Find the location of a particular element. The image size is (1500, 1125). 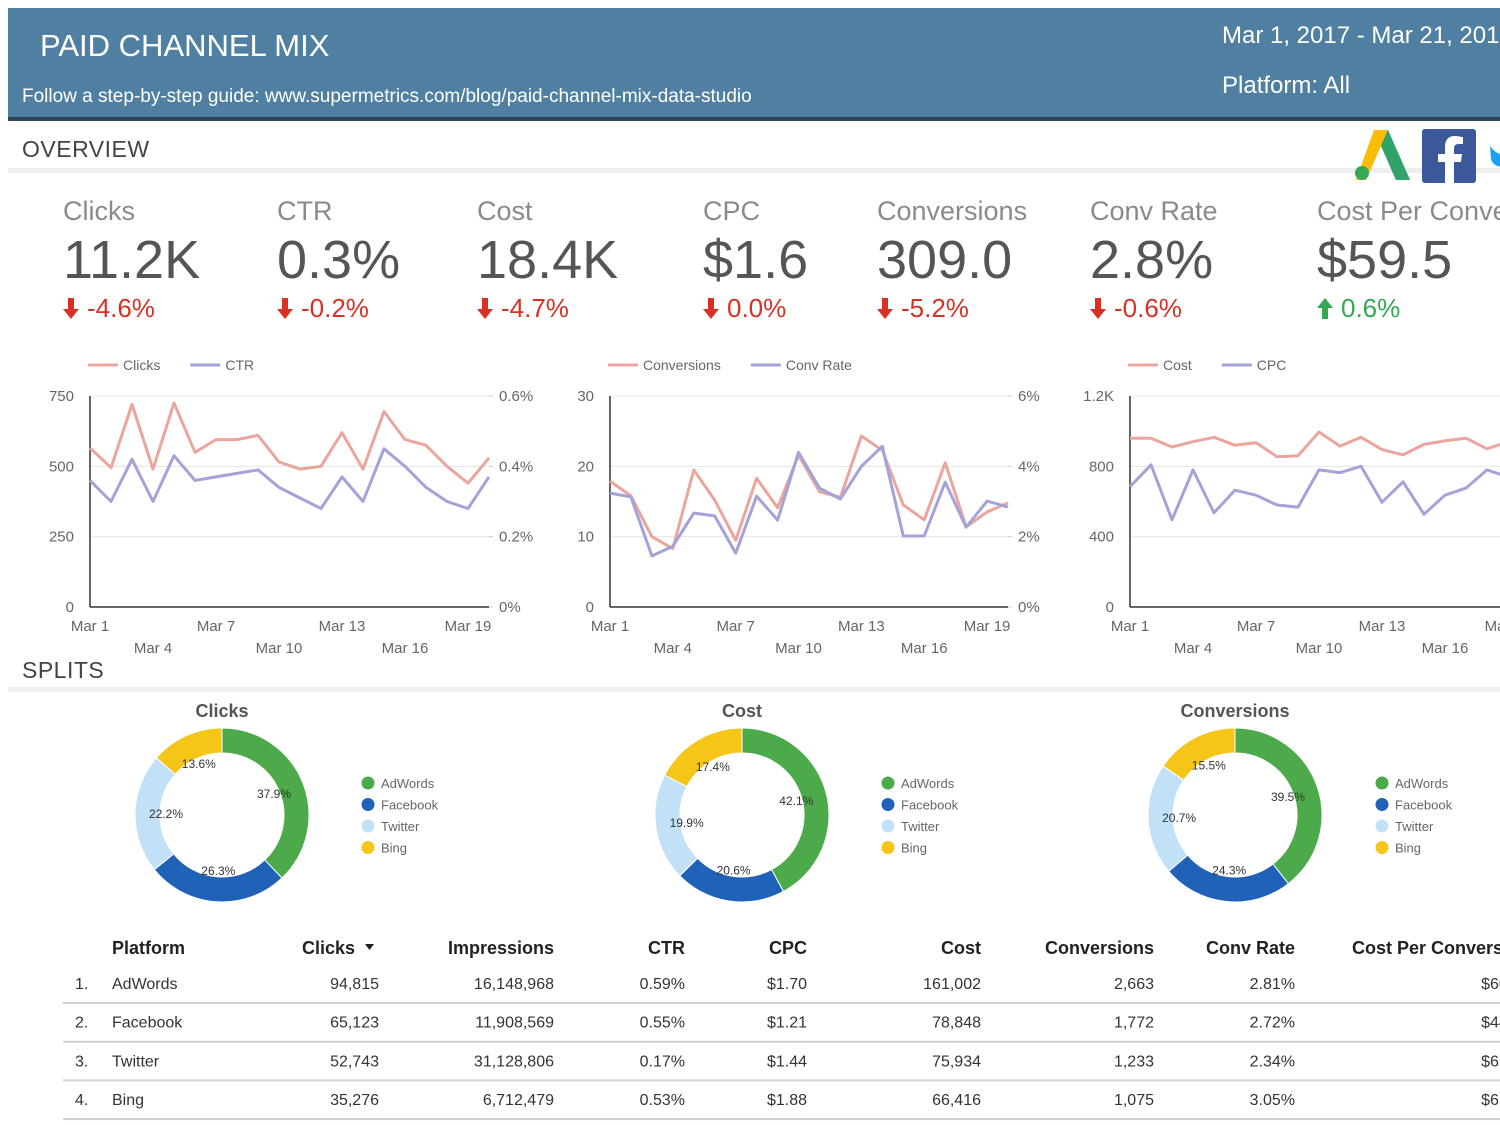

table-cell: $1.70 is located at coordinates (787, 984).